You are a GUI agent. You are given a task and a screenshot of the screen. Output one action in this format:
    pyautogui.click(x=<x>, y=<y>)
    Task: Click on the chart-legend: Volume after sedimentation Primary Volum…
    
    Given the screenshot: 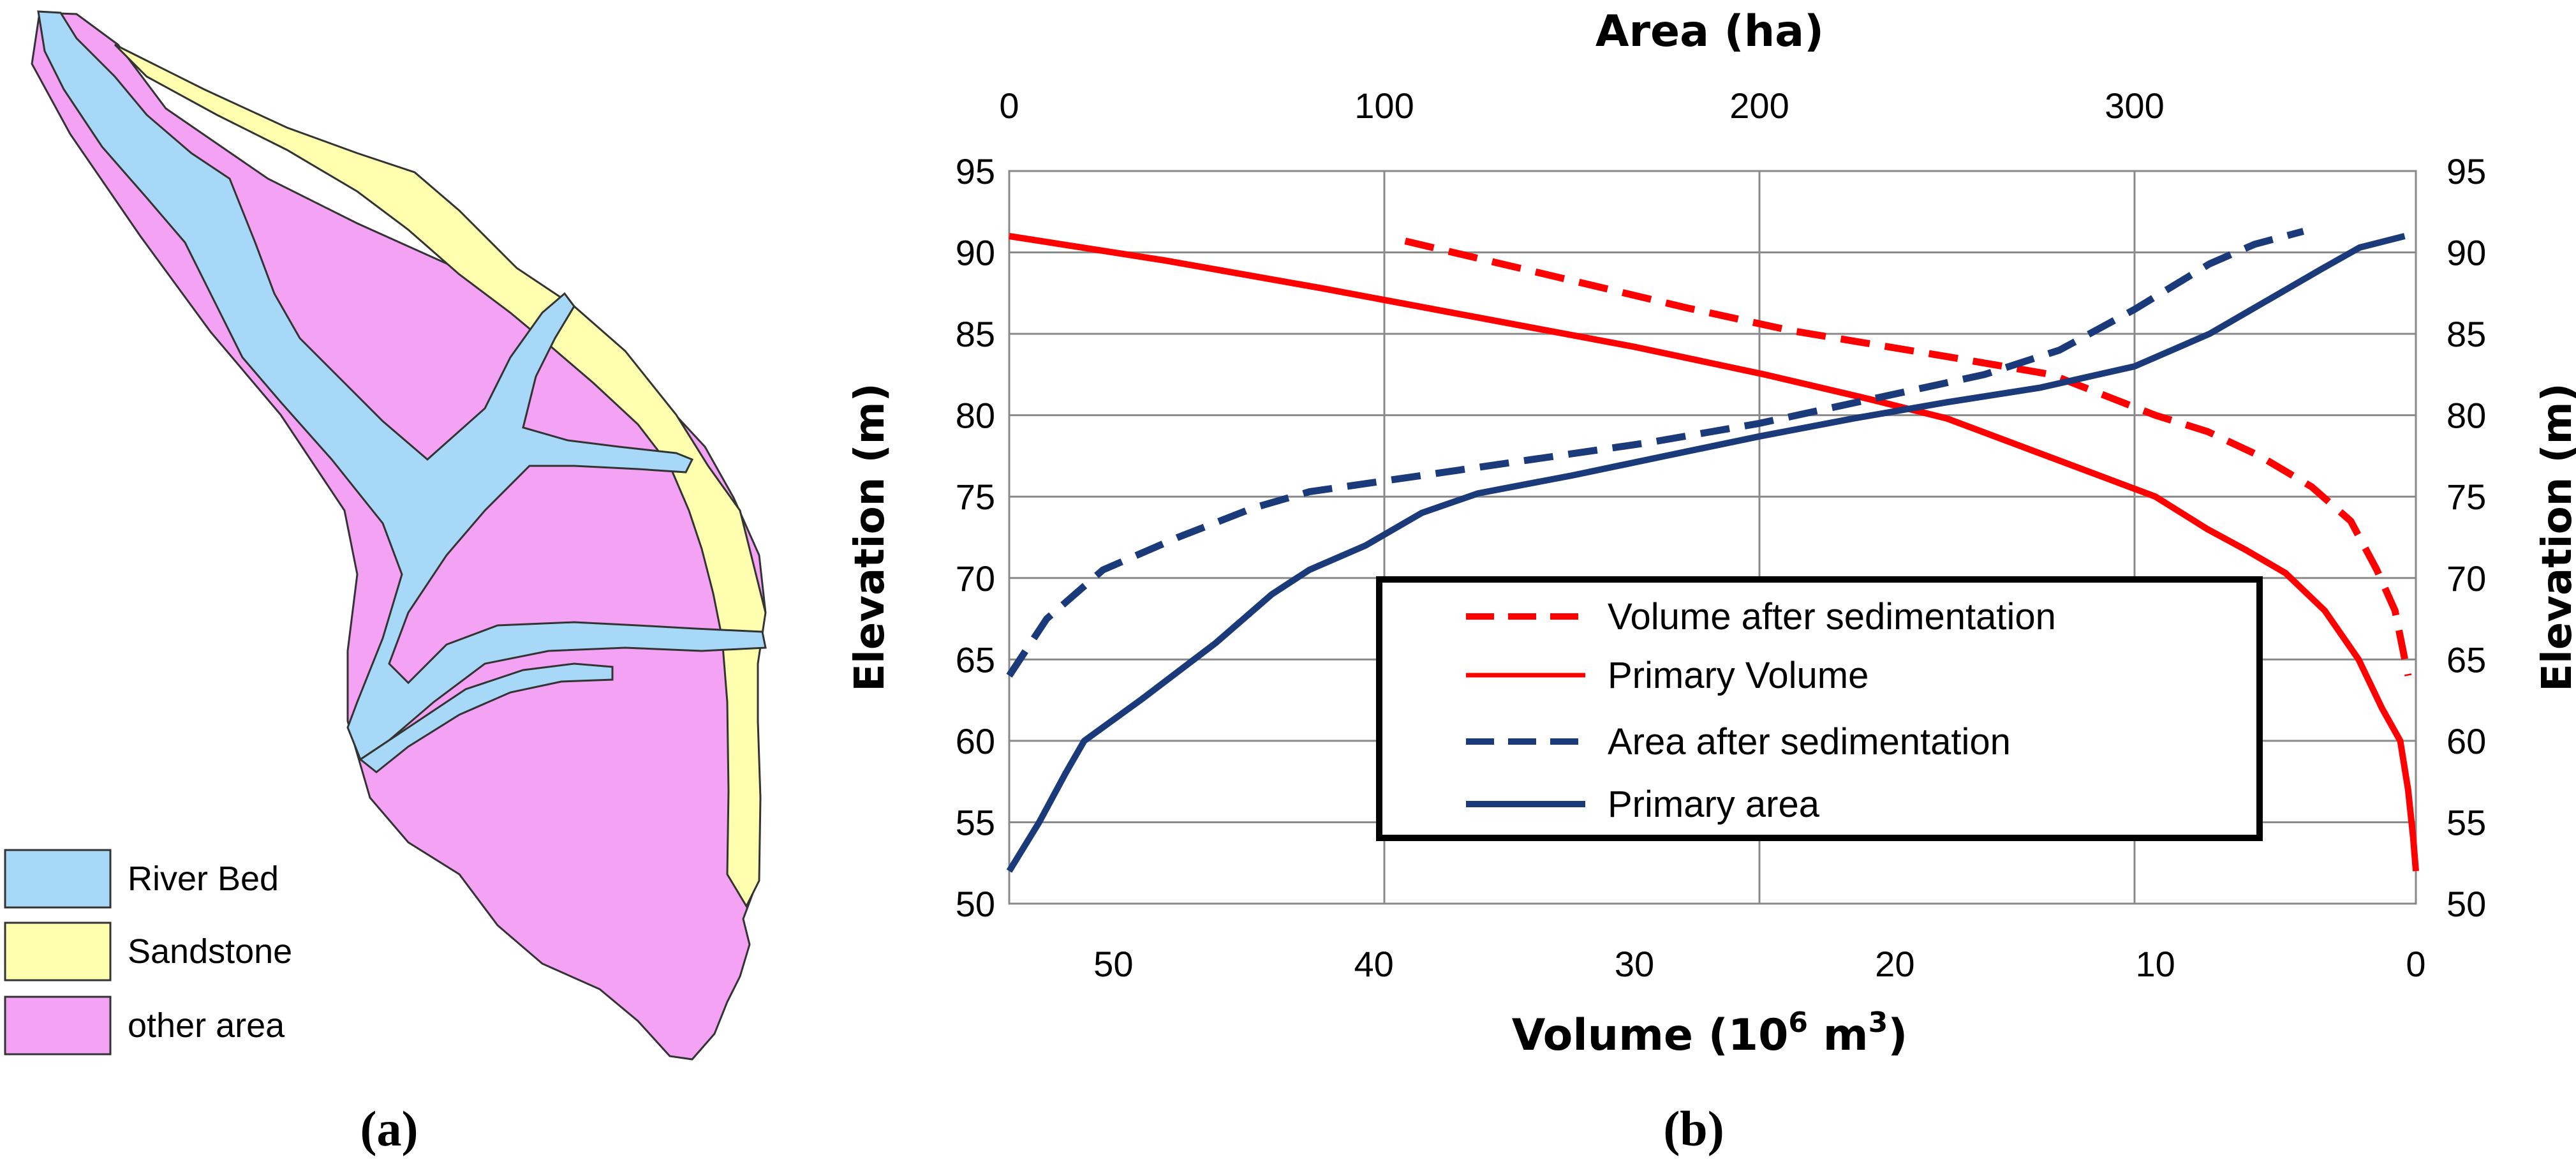 What is the action you would take?
    pyautogui.click(x=1819, y=709)
    